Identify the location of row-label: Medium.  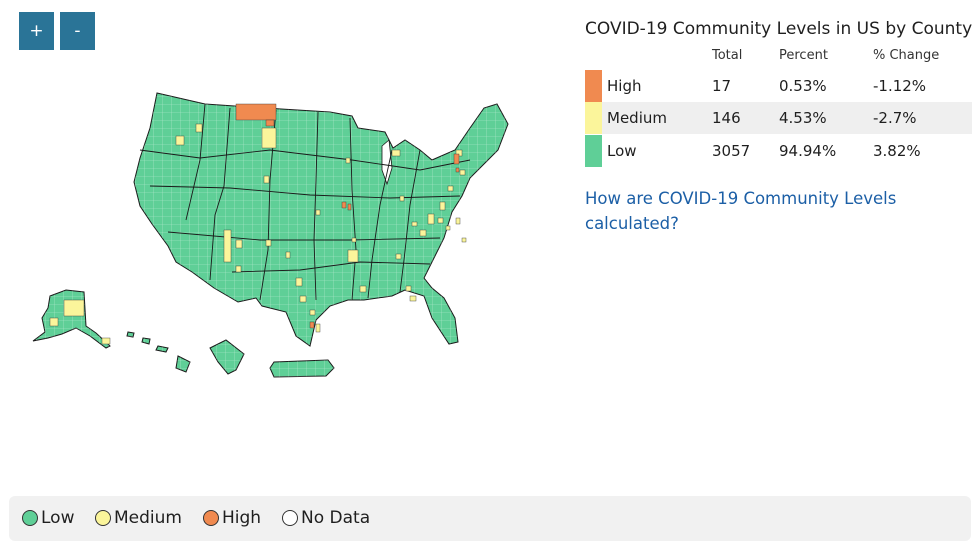
(637, 118).